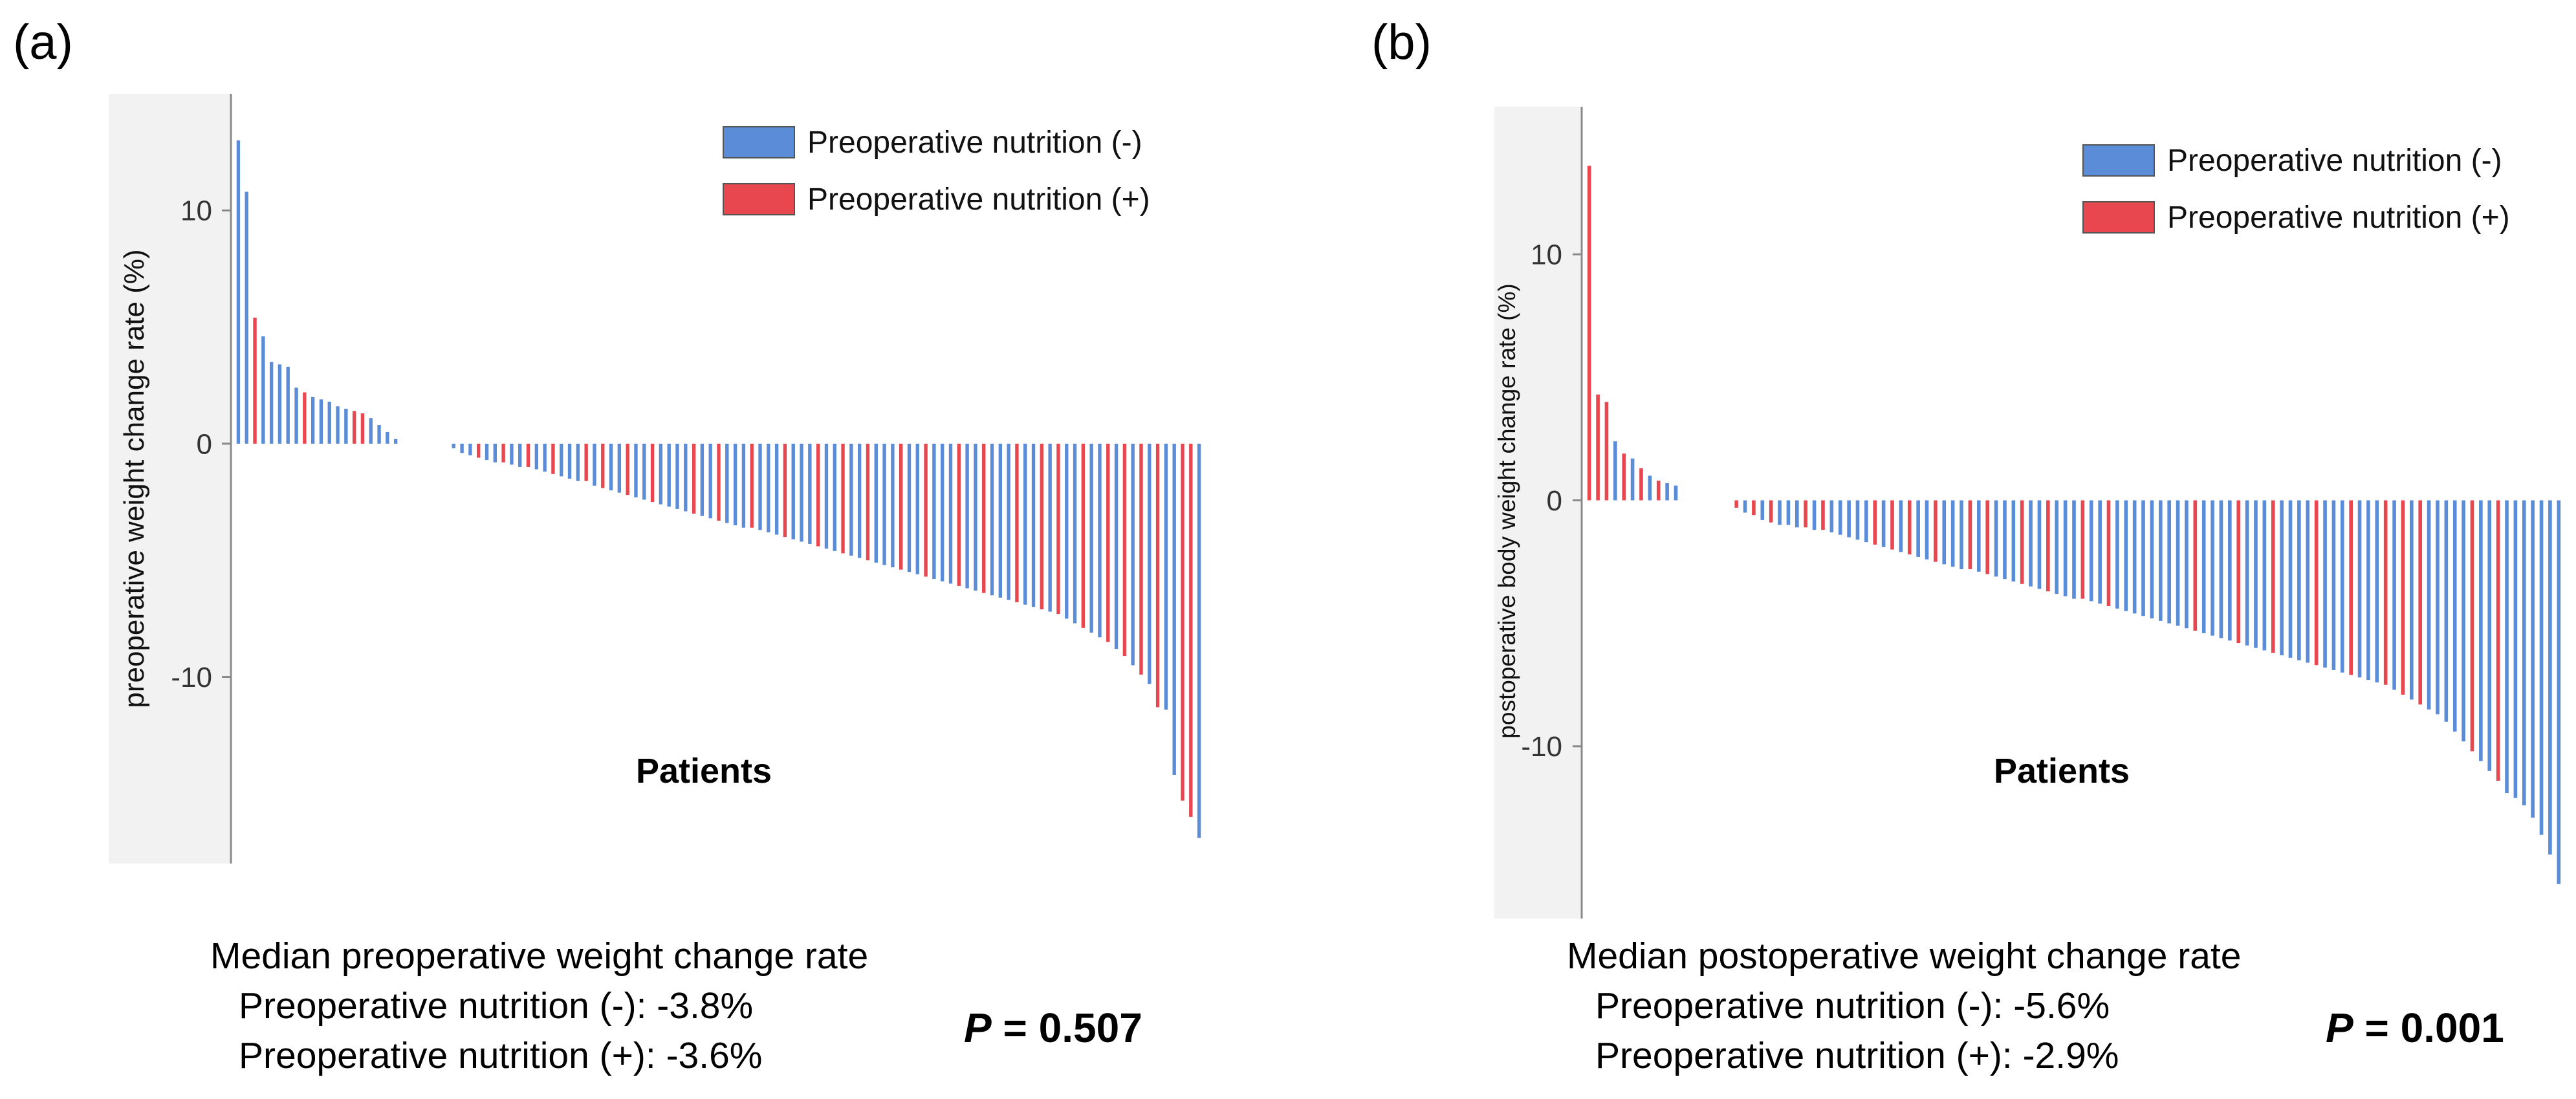  I want to click on median-line-no-nutrition: Preoperative nutrition (-): -3.8%, so click(496, 1006).